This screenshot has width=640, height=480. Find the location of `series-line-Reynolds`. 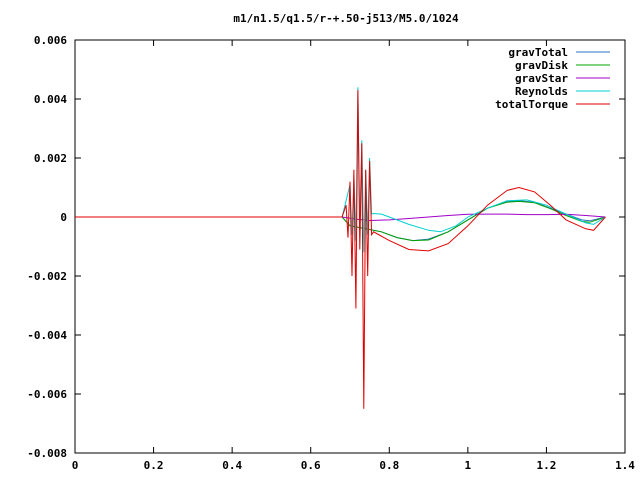

series-line-Reynolds is located at coordinates (473, 170).